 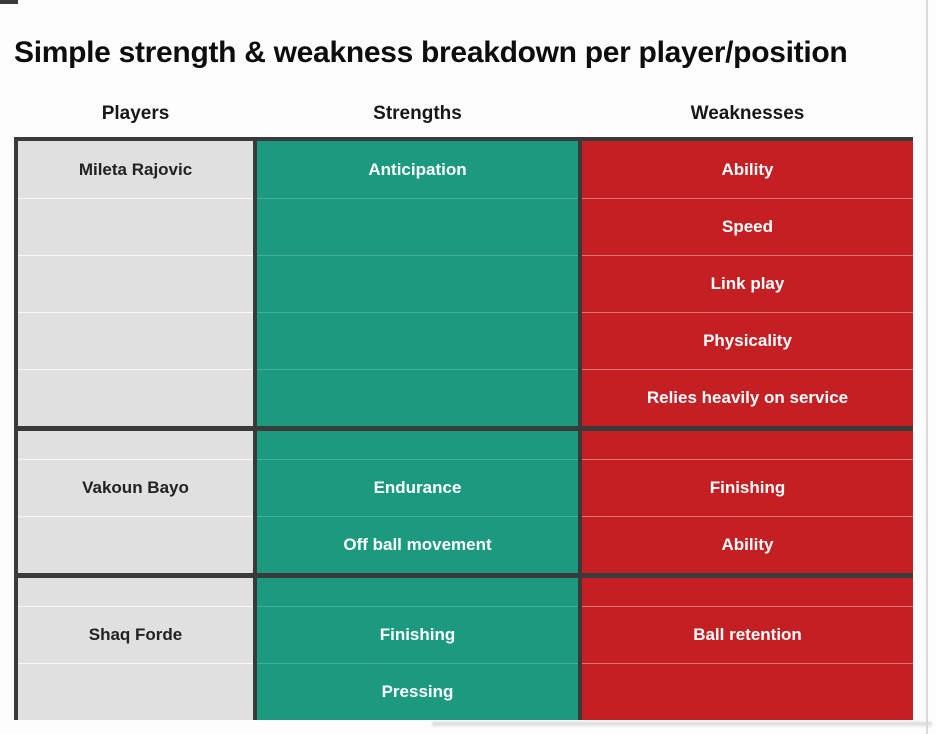 What do you see at coordinates (747, 634) in the screenshot?
I see `weakness-cell: Ball retention` at bounding box center [747, 634].